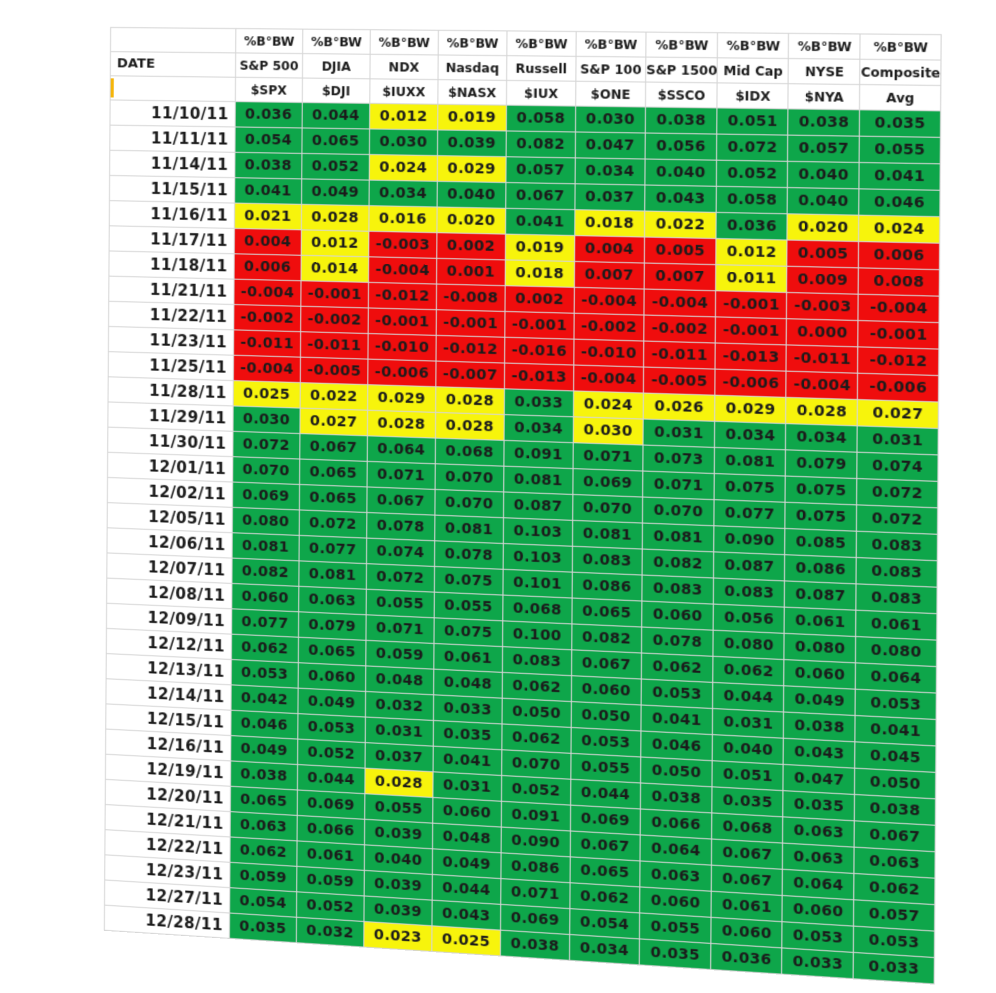 Image resolution: width=996 pixels, height=993 pixels. Describe the element at coordinates (822, 490) in the screenshot. I see `value-cell: 0.075` at that location.